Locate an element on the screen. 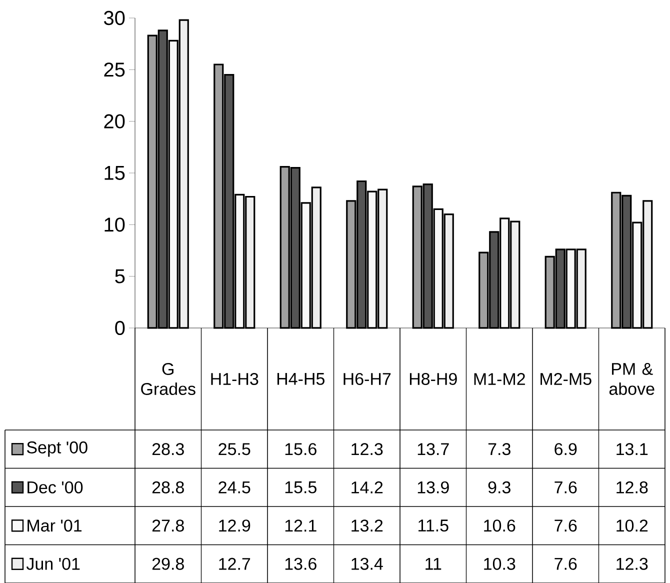 Image resolution: width=670 pixels, height=583 pixels. data-label: 13.6 is located at coordinates (300, 564).